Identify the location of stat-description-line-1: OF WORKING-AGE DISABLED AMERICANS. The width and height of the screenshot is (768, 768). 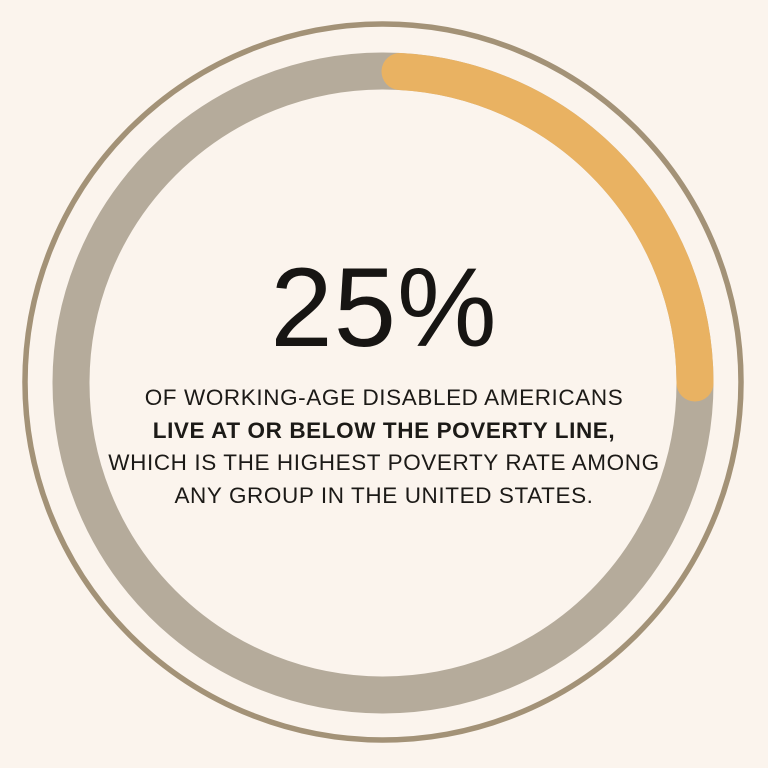
(384, 397).